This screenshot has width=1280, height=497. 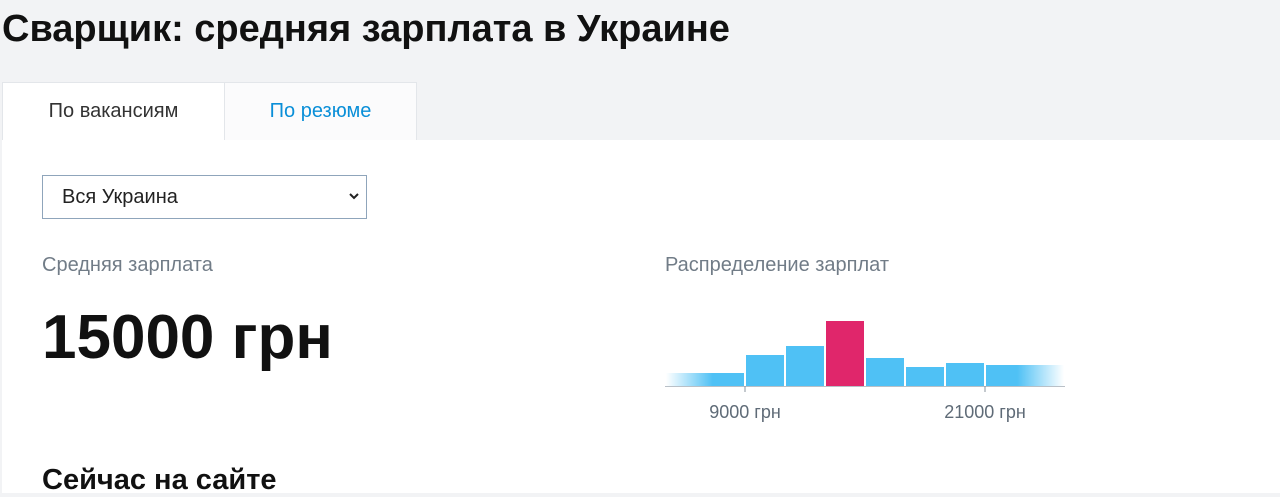 What do you see at coordinates (354, 196) in the screenshot?
I see `dropdown-arrow` at bounding box center [354, 196].